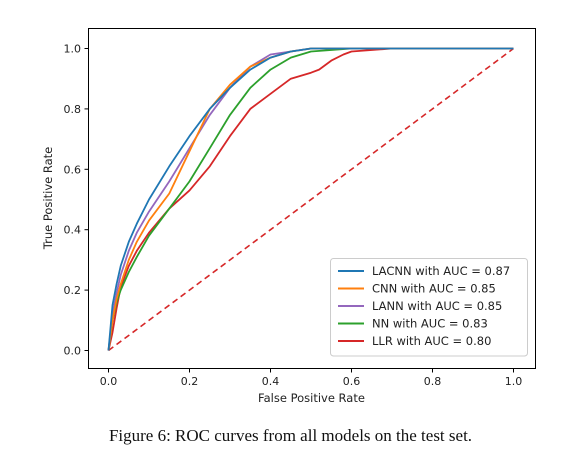 The height and width of the screenshot is (471, 581). Describe the element at coordinates (433, 381) in the screenshot. I see `x-tick-label: 0.8` at that location.